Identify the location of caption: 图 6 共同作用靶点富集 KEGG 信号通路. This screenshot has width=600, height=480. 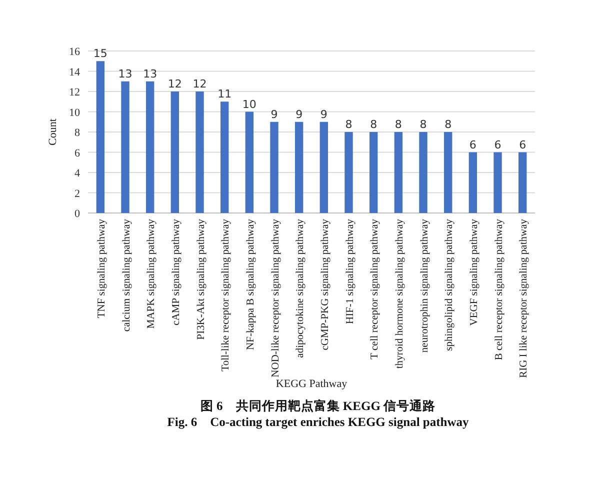
(318, 405).